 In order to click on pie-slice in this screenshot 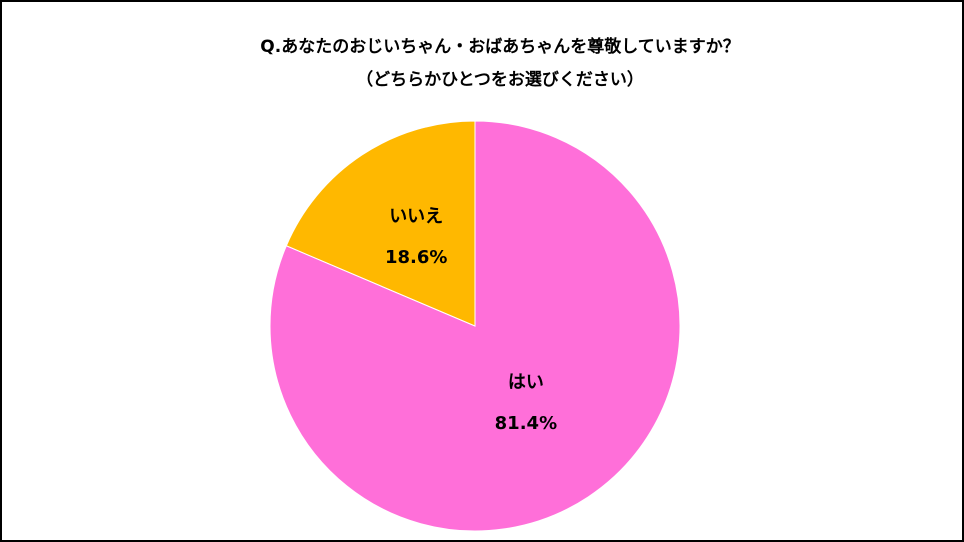, I will do `click(380, 223)`.